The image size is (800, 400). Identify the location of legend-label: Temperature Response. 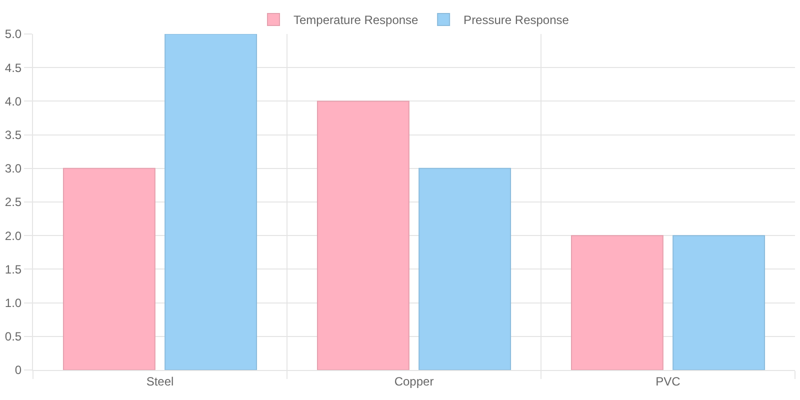
(356, 20).